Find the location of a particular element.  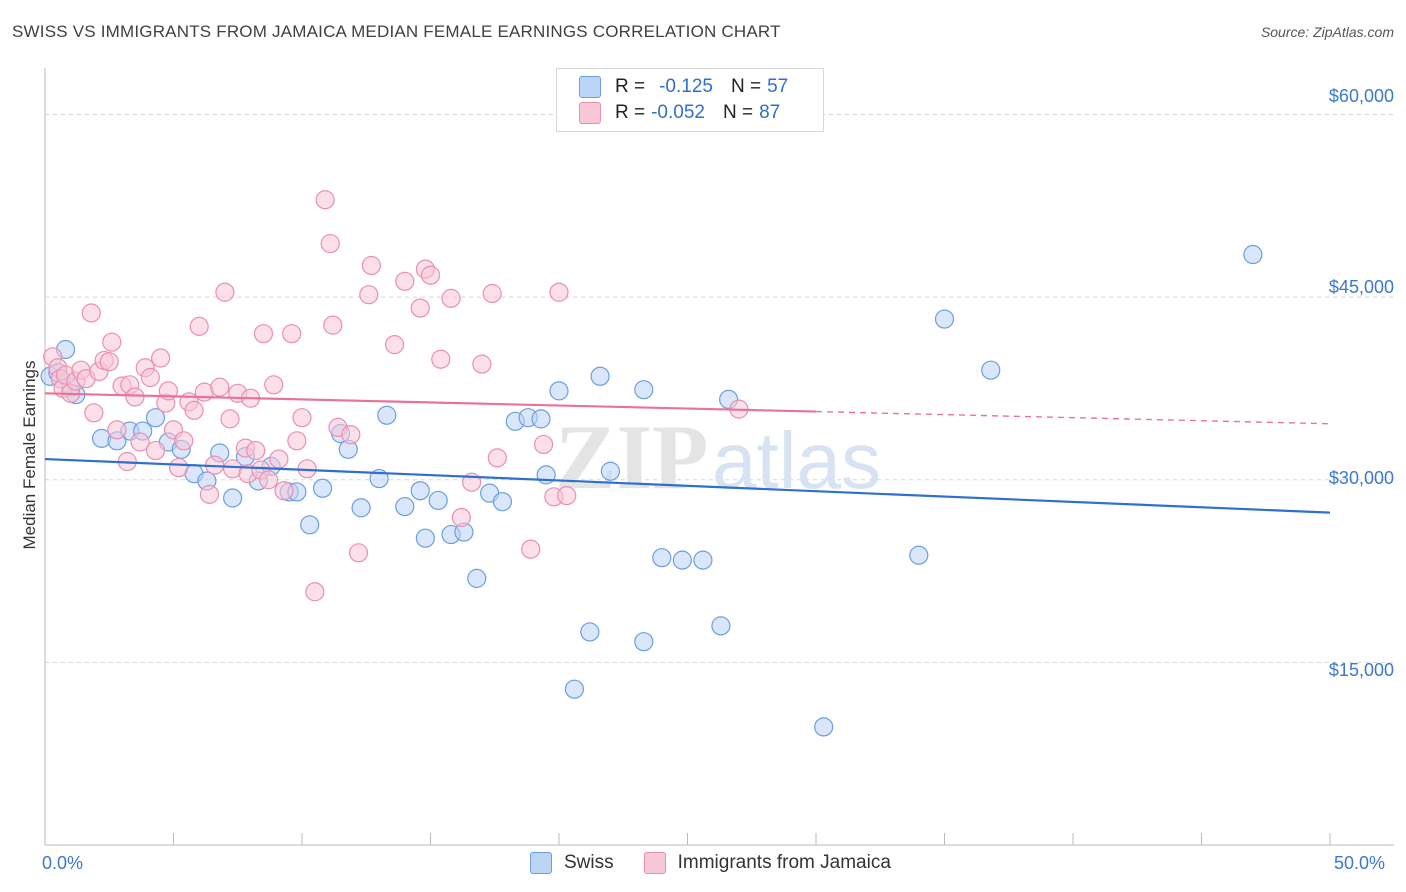

legend-item-jamaica: Immigrants from Jamaica is located at coordinates (767, 863).